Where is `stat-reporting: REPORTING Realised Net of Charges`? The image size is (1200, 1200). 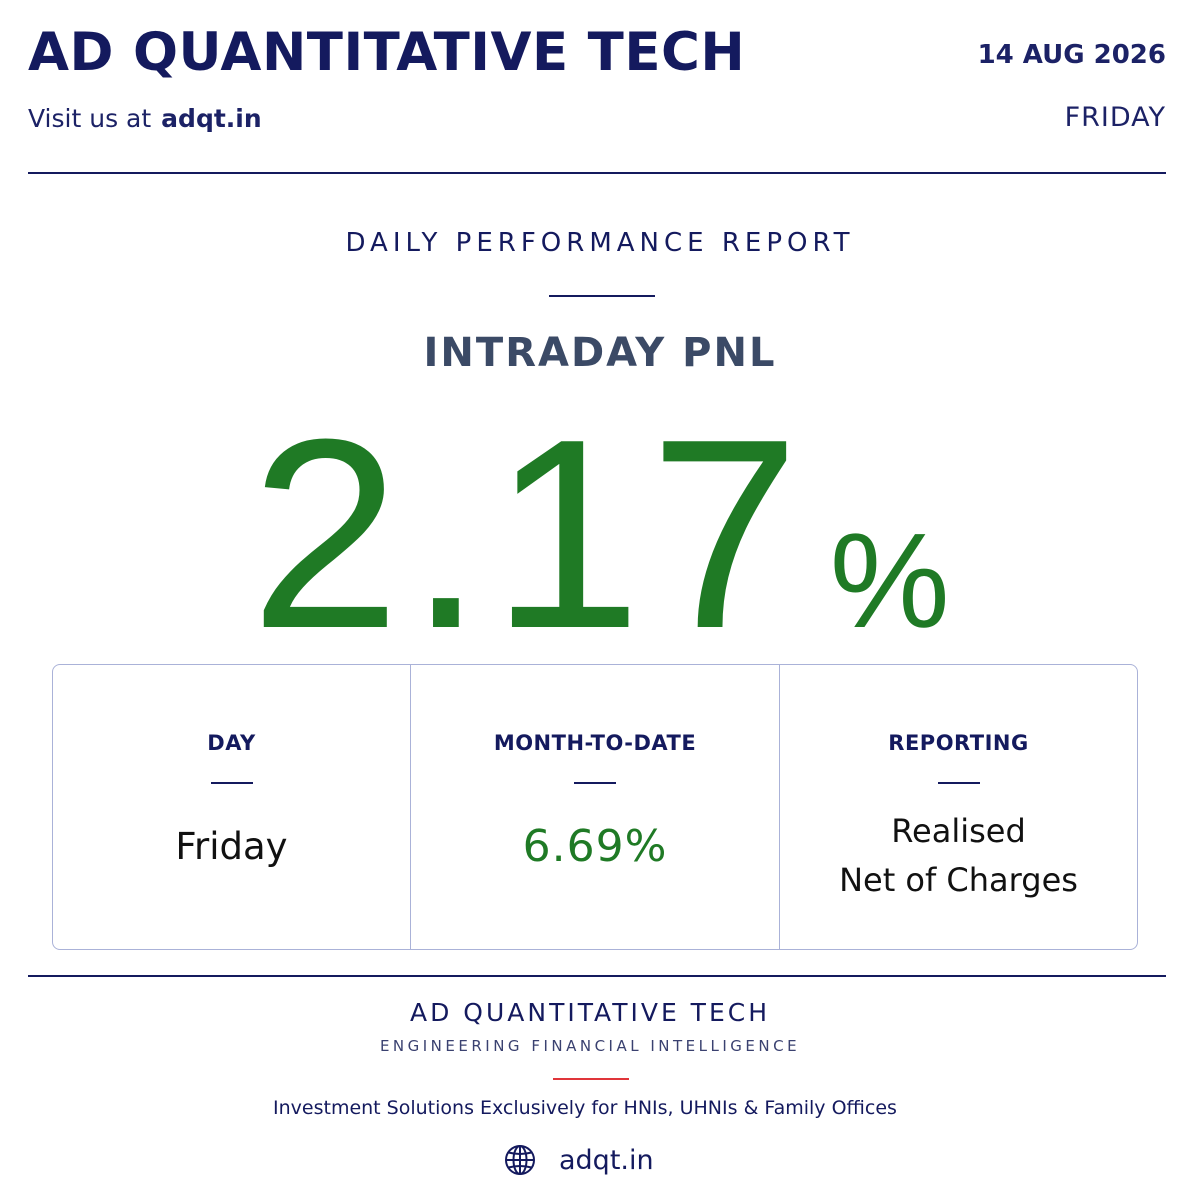
stat-reporting: REPORTING Realised Net of Charges is located at coordinates (958, 807).